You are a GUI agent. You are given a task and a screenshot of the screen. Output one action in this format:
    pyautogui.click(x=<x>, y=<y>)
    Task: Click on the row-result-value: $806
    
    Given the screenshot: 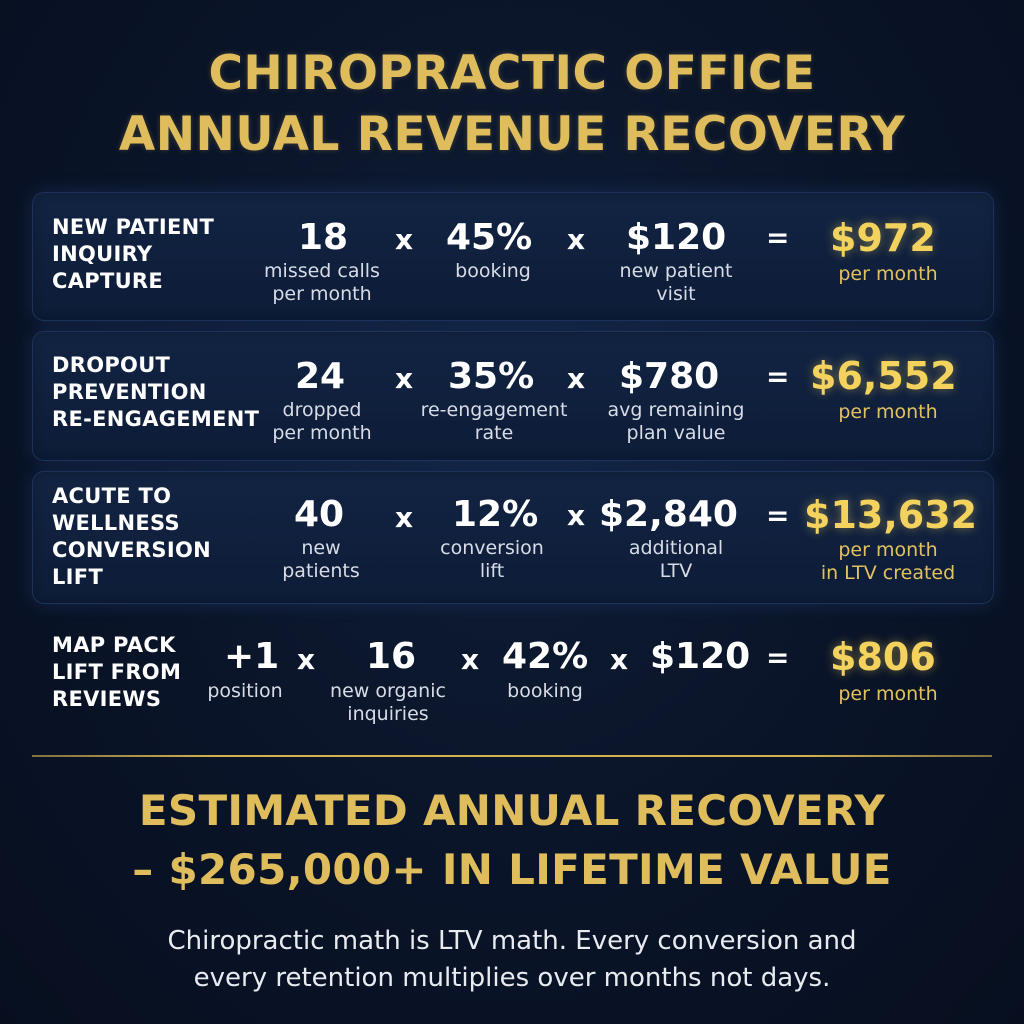 What is the action you would take?
    pyautogui.click(x=883, y=657)
    